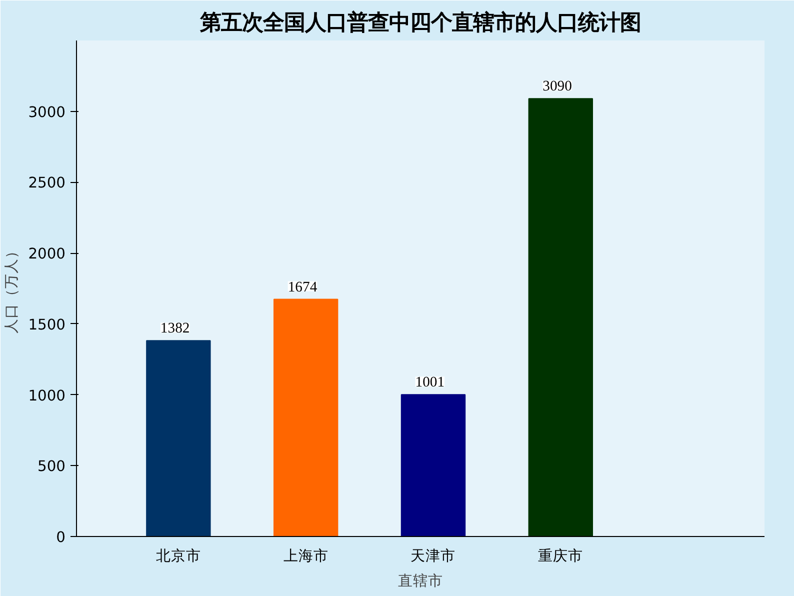 The image size is (794, 596). What do you see at coordinates (11, 289) in the screenshot?
I see `y-axis-title: 人口（万人）` at bounding box center [11, 289].